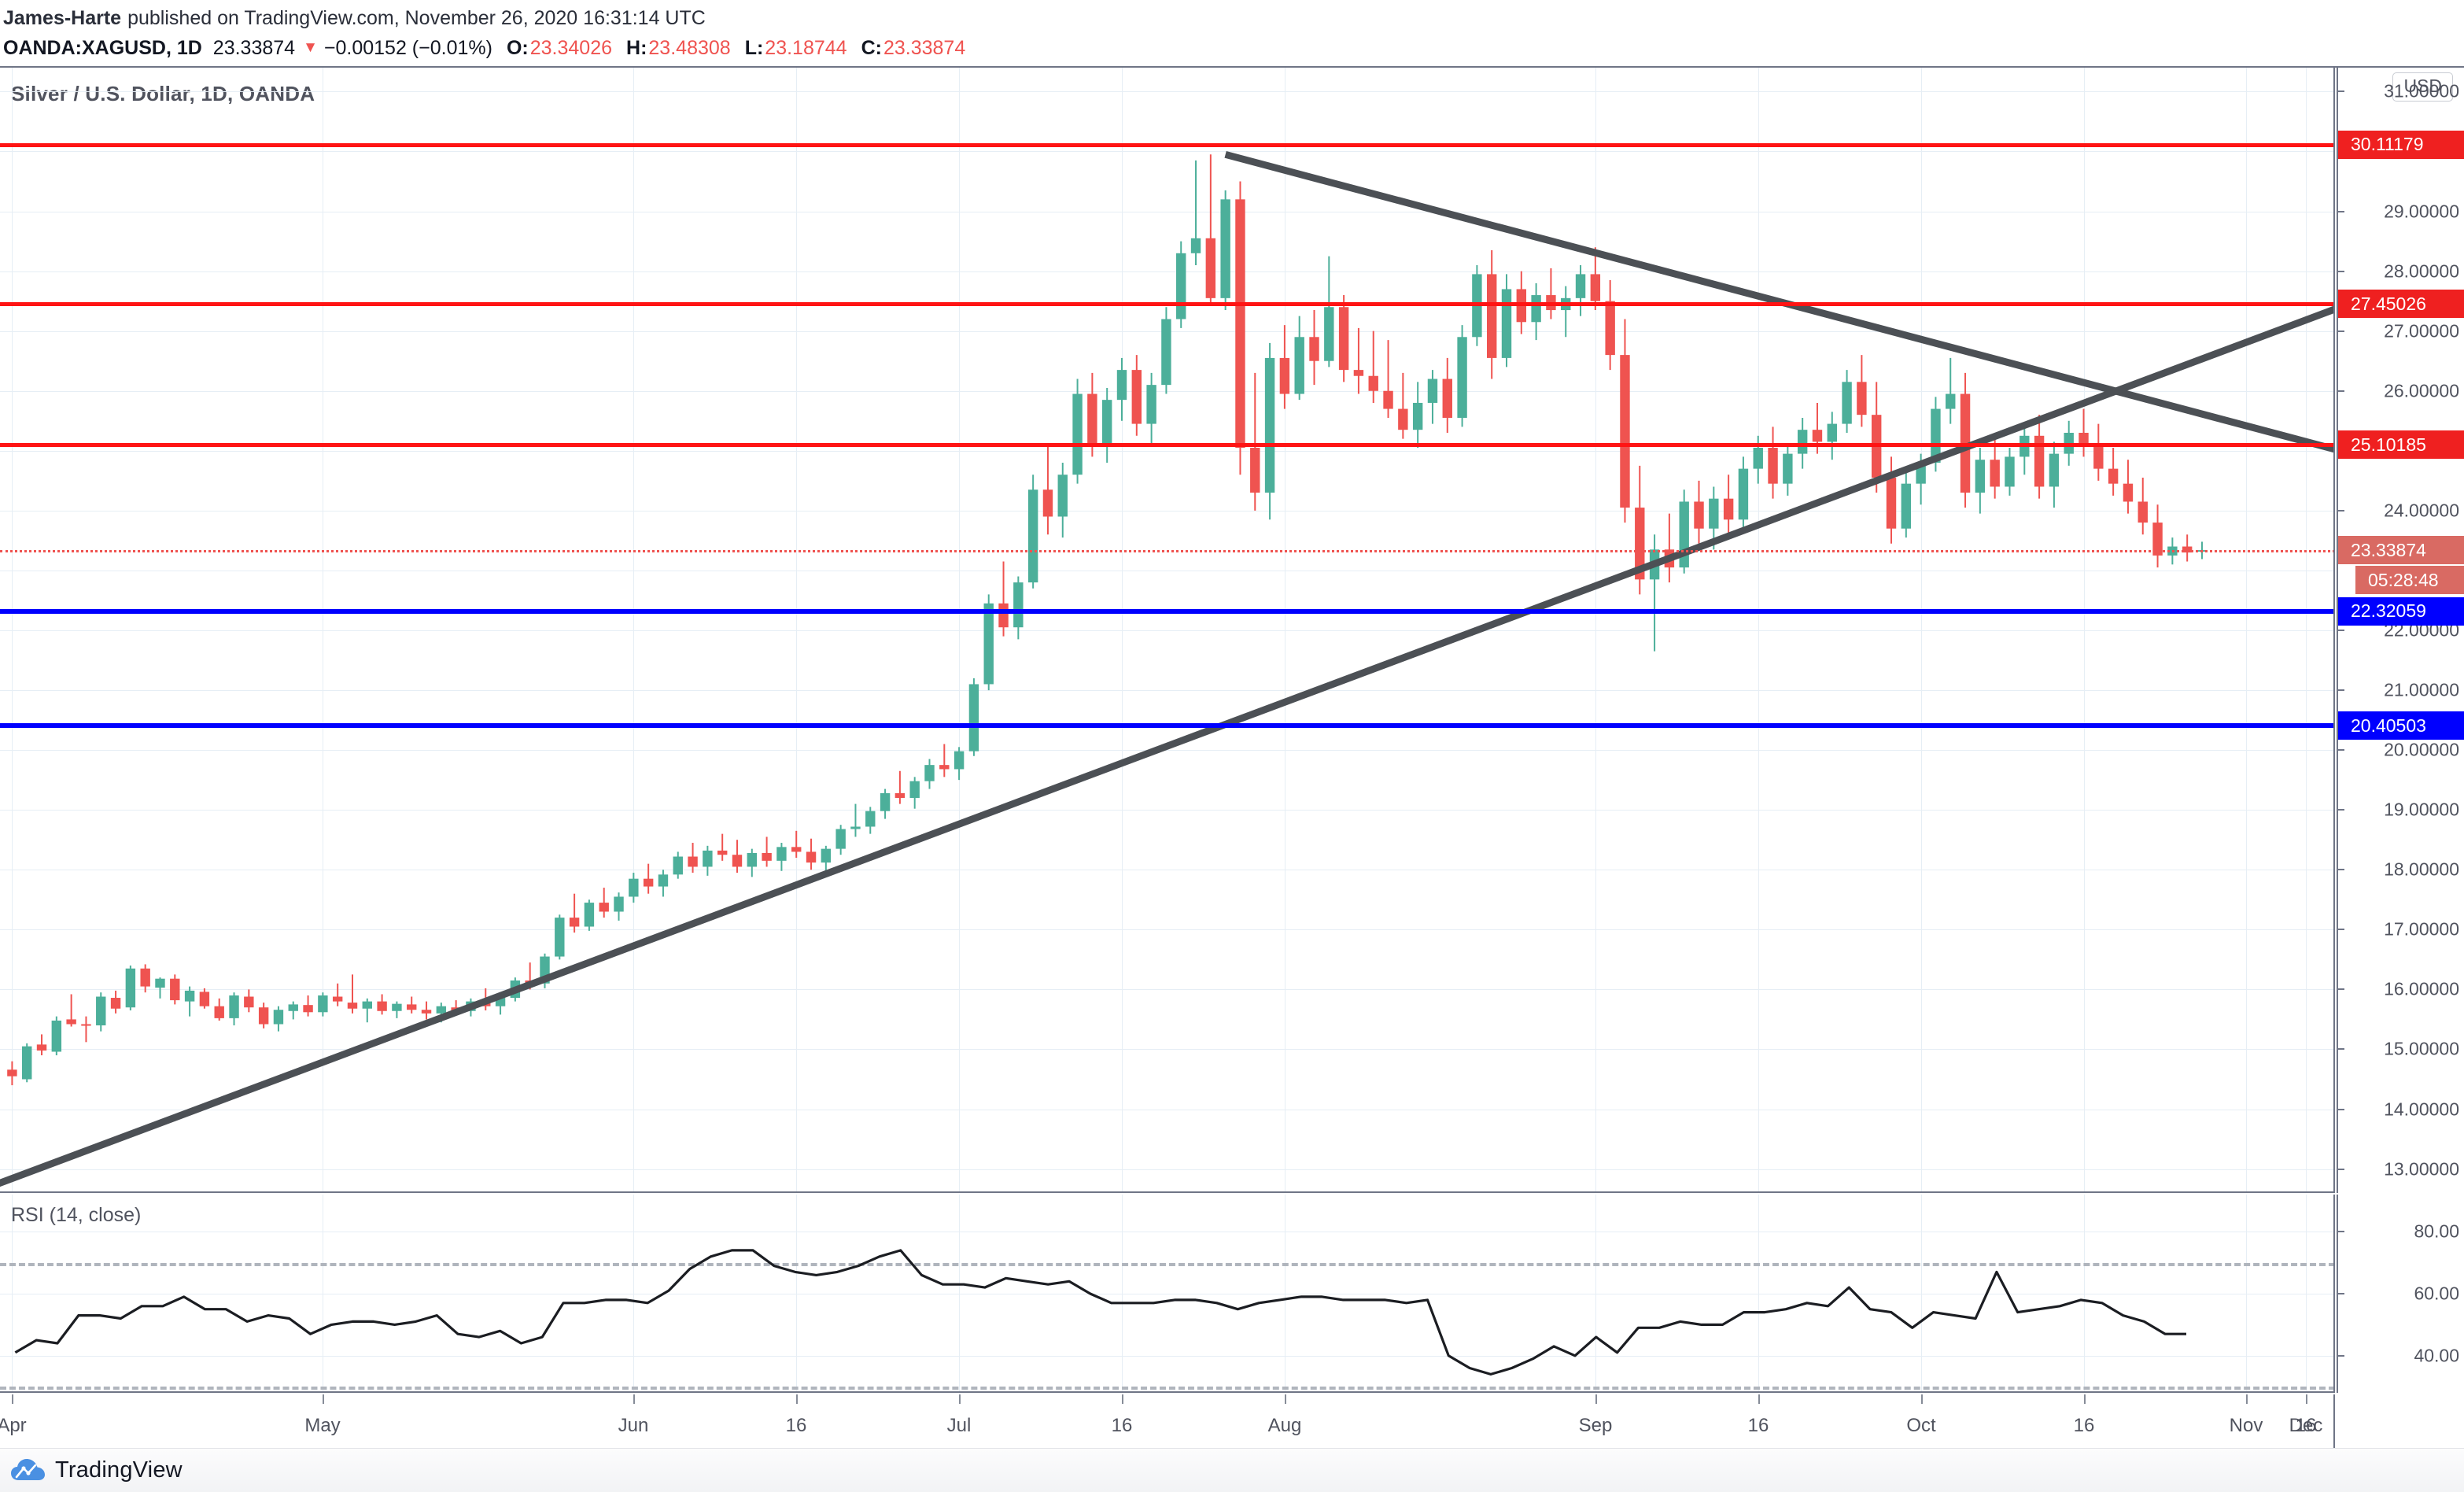 This screenshot has width=2464, height=1492. What do you see at coordinates (310, 47) in the screenshot?
I see `price-down-arrow-icon: ▼` at bounding box center [310, 47].